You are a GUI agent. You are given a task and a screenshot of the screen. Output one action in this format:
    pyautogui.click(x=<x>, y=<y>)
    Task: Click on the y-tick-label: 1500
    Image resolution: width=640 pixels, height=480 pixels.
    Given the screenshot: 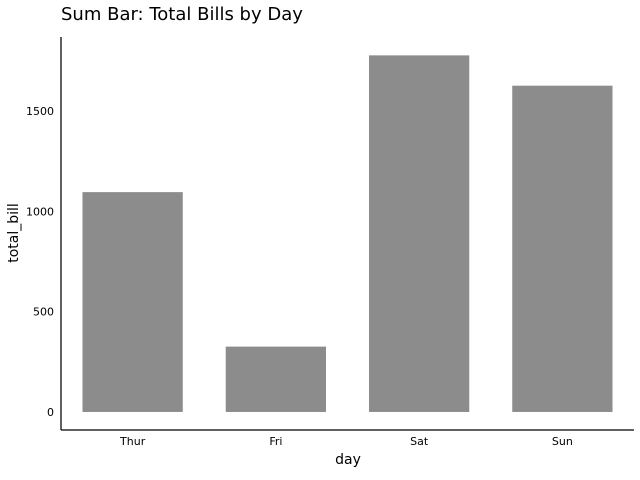 What is the action you would take?
    pyautogui.click(x=40, y=111)
    